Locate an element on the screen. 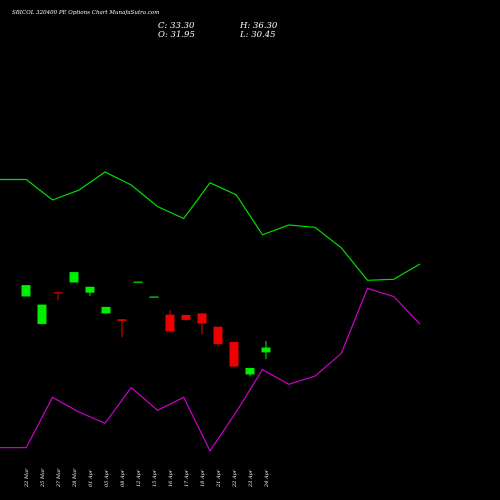 The width and height of the screenshot is (500, 500). x-tick-label: 16 Apr is located at coordinates (171, 478).